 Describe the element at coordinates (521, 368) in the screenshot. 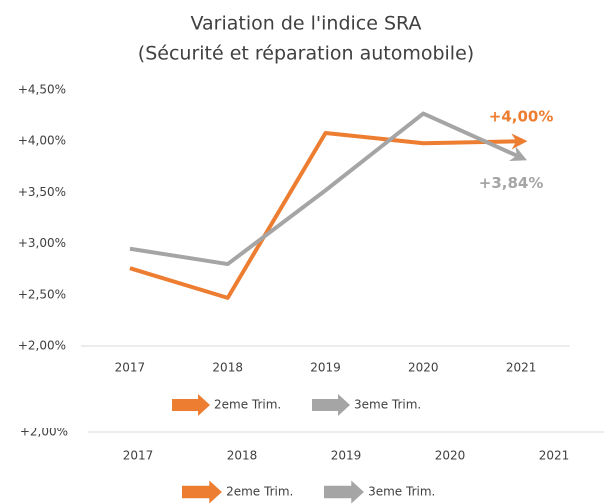

I see `x-tick-label: 2021` at that location.